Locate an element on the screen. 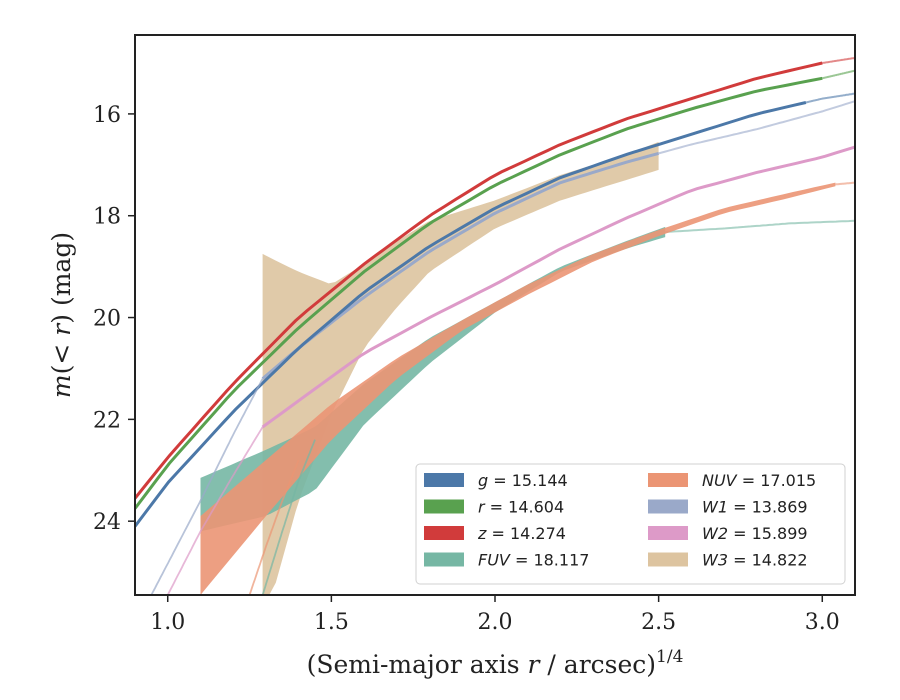  legend-label-fuv: FUV = 18.117 is located at coordinates (533, 560).